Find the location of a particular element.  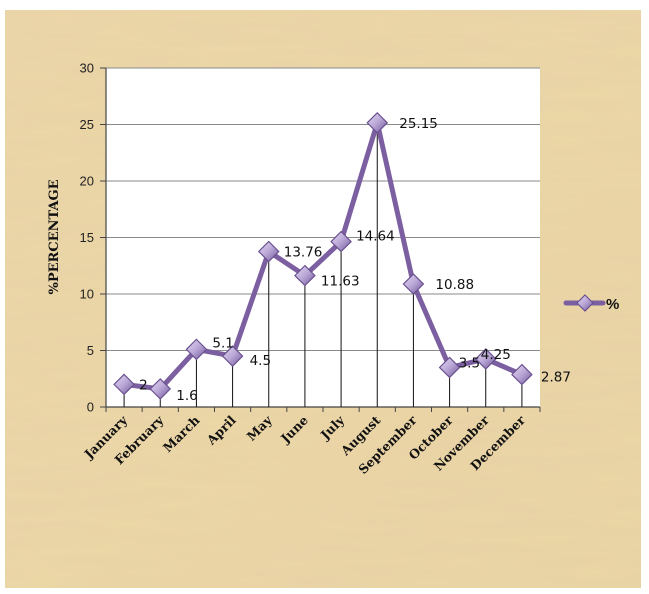

y-tick-label: 0 is located at coordinates (90, 407).